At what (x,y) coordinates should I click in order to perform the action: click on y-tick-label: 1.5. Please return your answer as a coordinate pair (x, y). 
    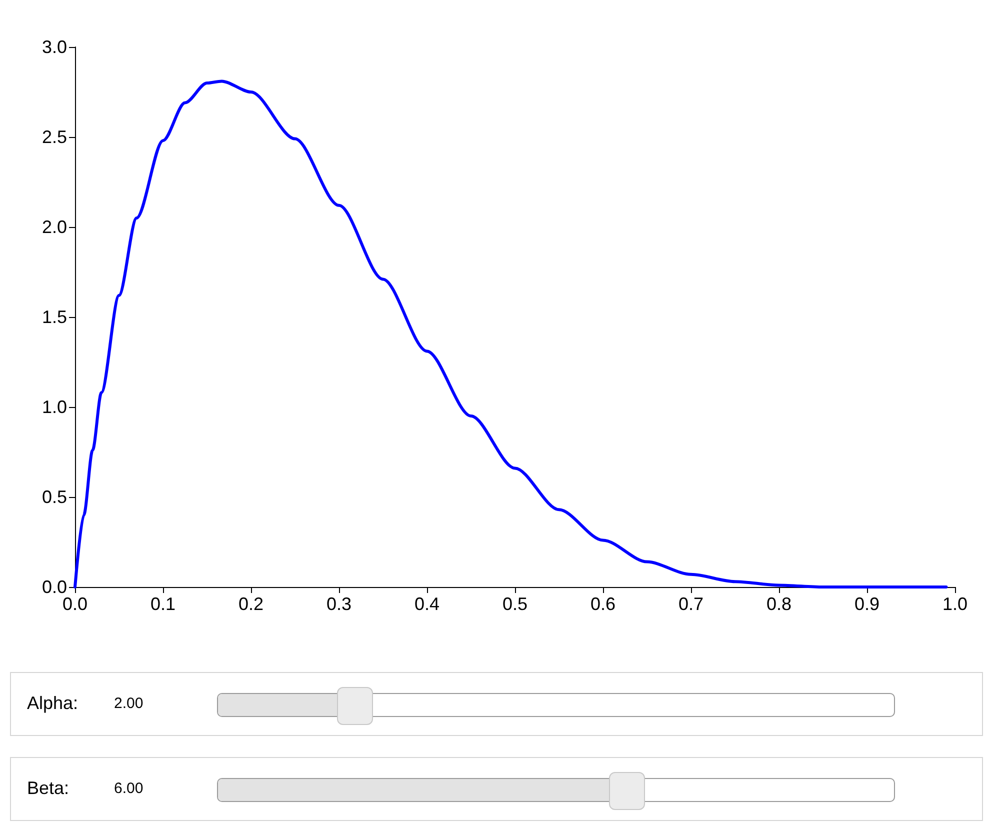
    Looking at the image, I should click on (54, 317).